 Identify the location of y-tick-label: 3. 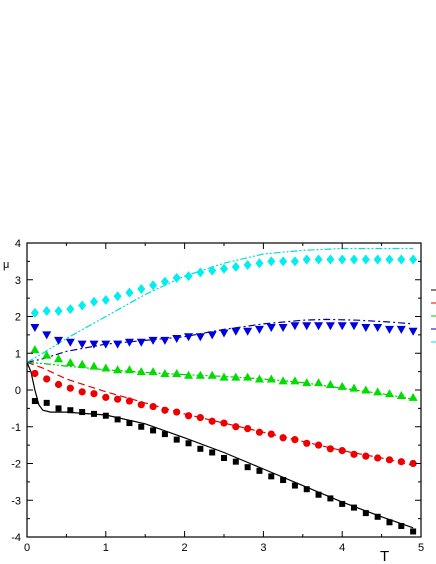
(18, 281).